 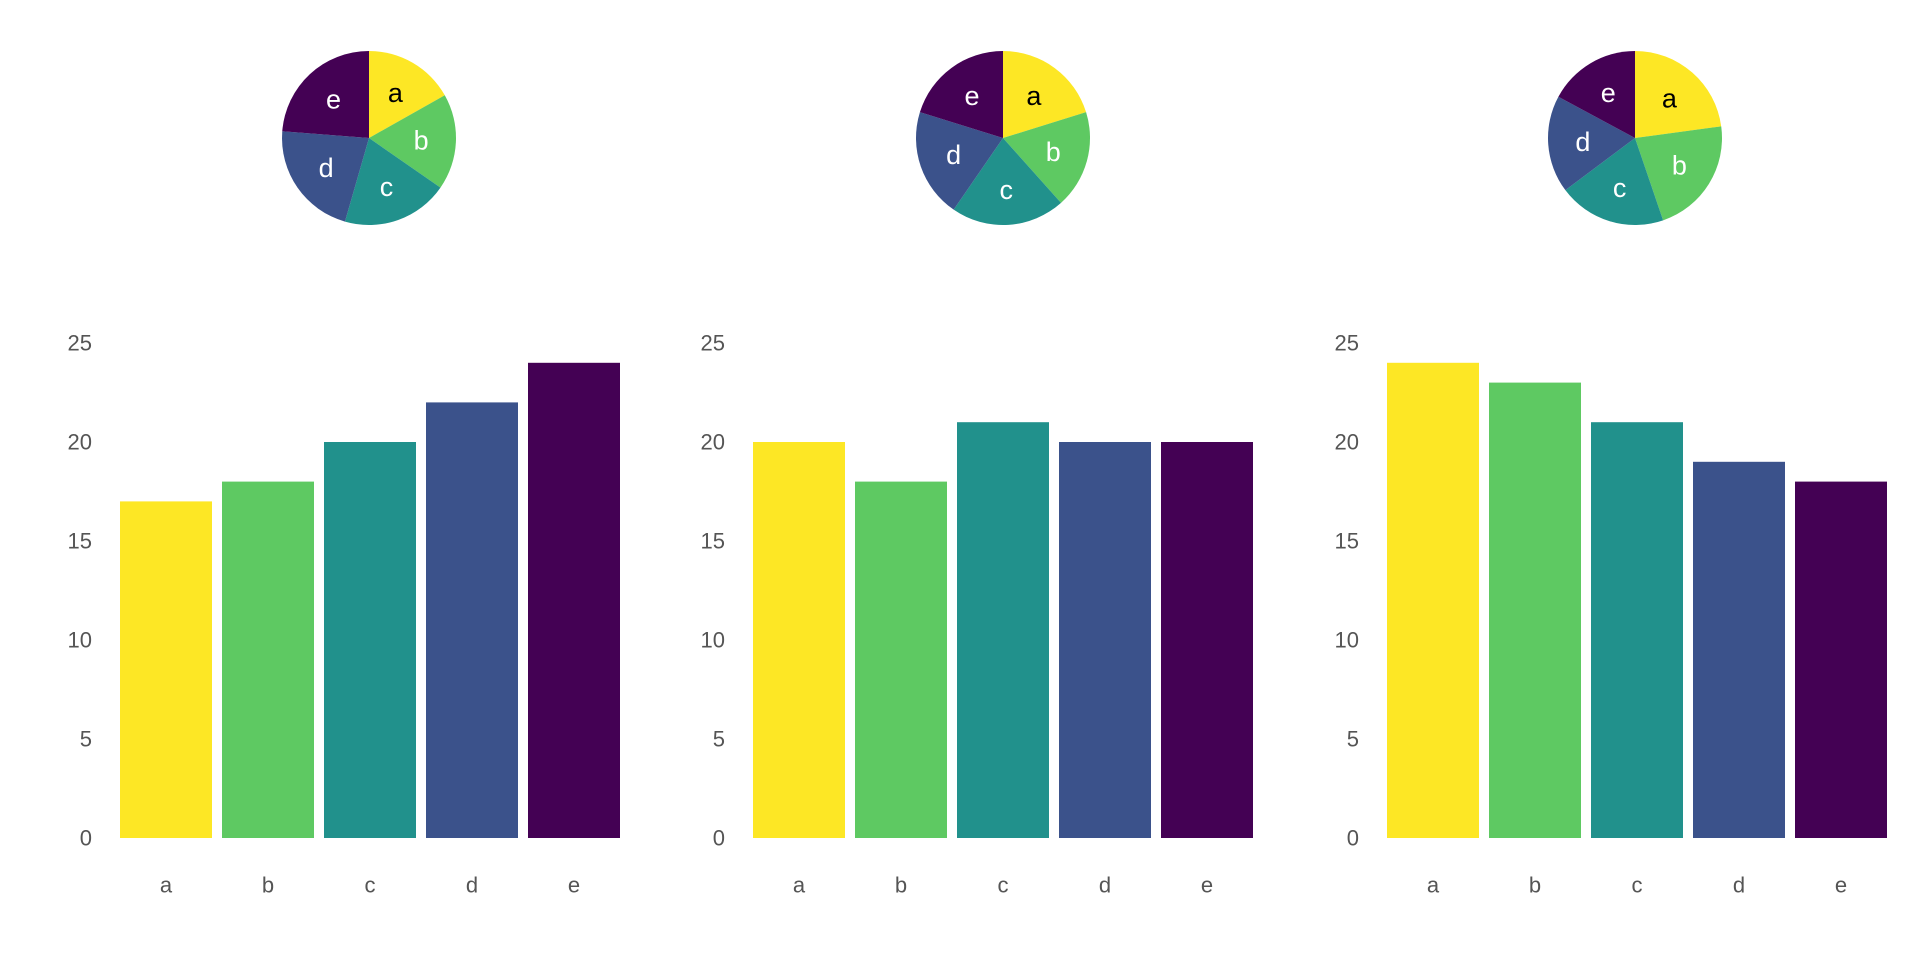 I want to click on pie-chart-2: ab c de, so click(x=1003, y=137).